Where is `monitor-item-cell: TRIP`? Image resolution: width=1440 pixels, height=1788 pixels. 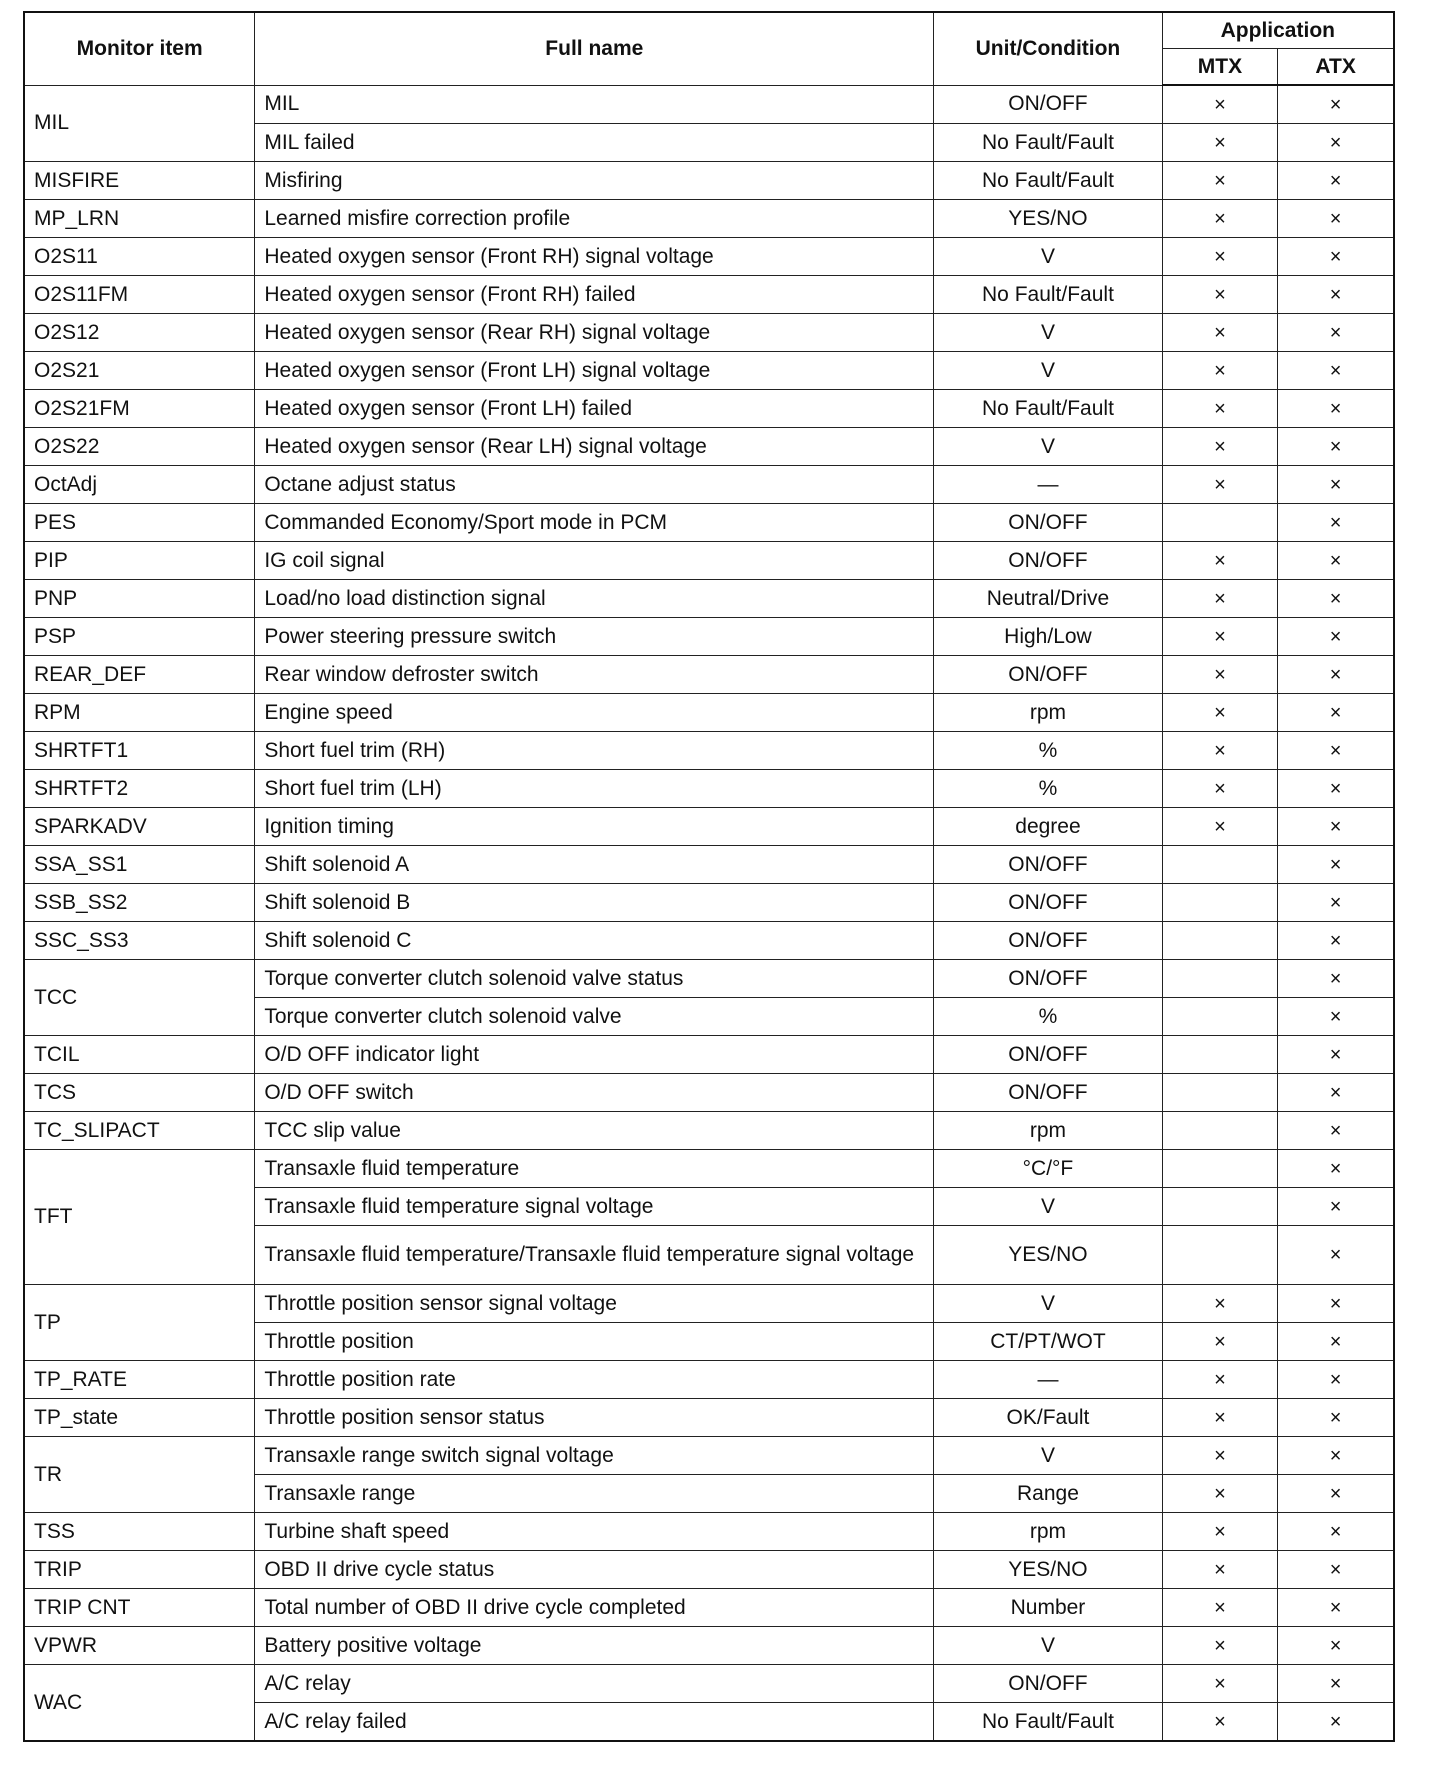 monitor-item-cell: TRIP is located at coordinates (139, 1569).